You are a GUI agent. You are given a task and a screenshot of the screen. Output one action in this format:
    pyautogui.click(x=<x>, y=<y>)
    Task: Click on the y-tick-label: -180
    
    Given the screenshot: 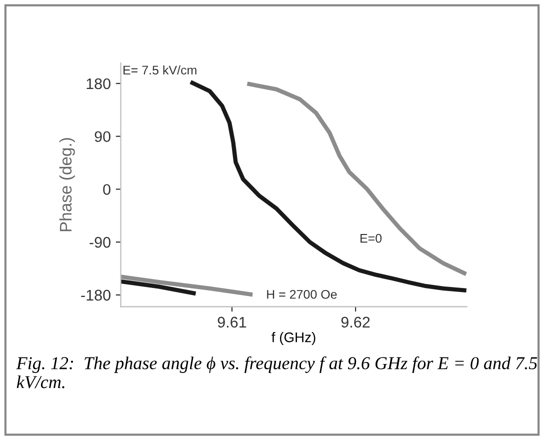 What is the action you would take?
    pyautogui.click(x=95, y=295)
    